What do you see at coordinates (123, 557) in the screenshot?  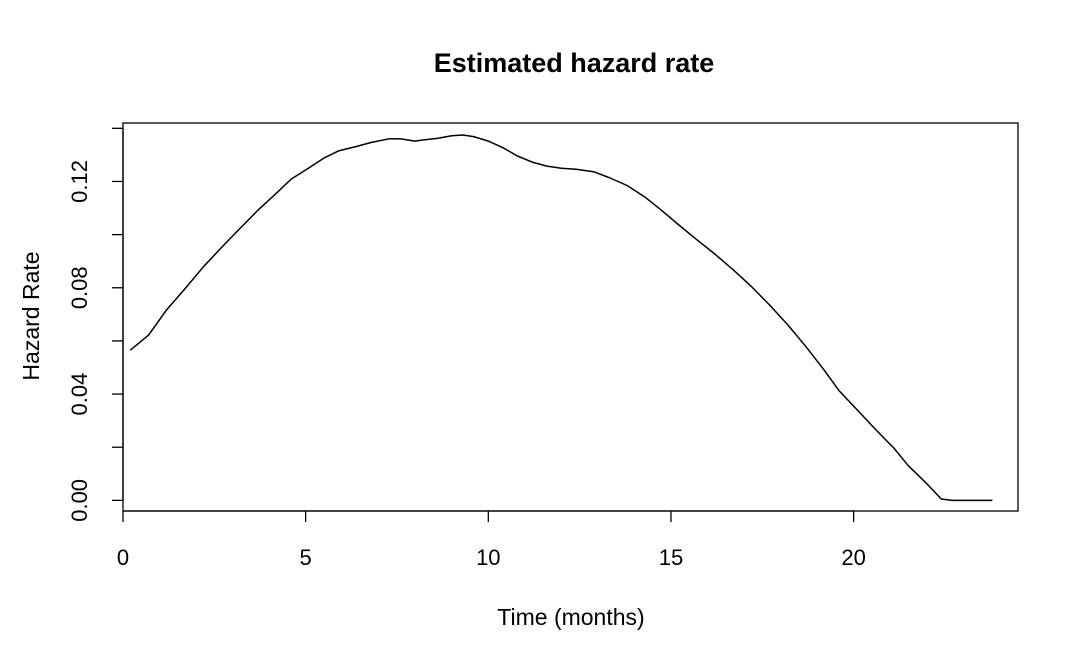 I see `x-tick-label: 0` at bounding box center [123, 557].